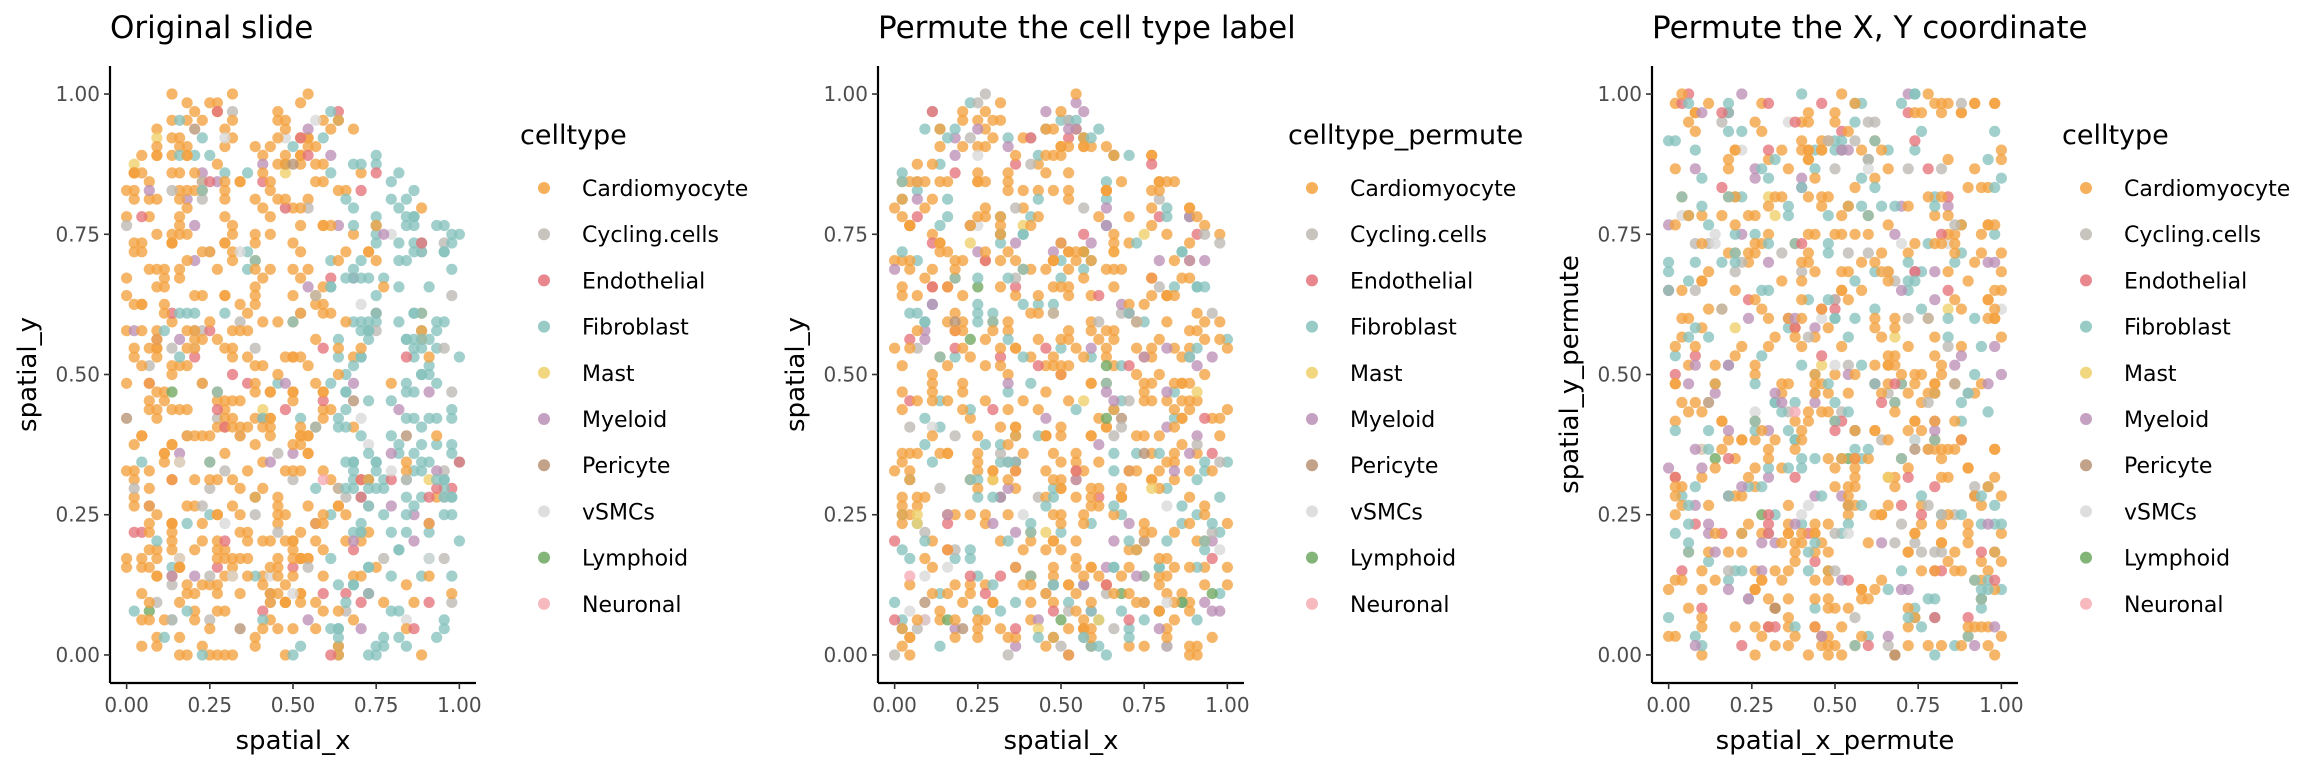  What do you see at coordinates (665, 189) in the screenshot?
I see `legend-label: Cardiomyocyte` at bounding box center [665, 189].